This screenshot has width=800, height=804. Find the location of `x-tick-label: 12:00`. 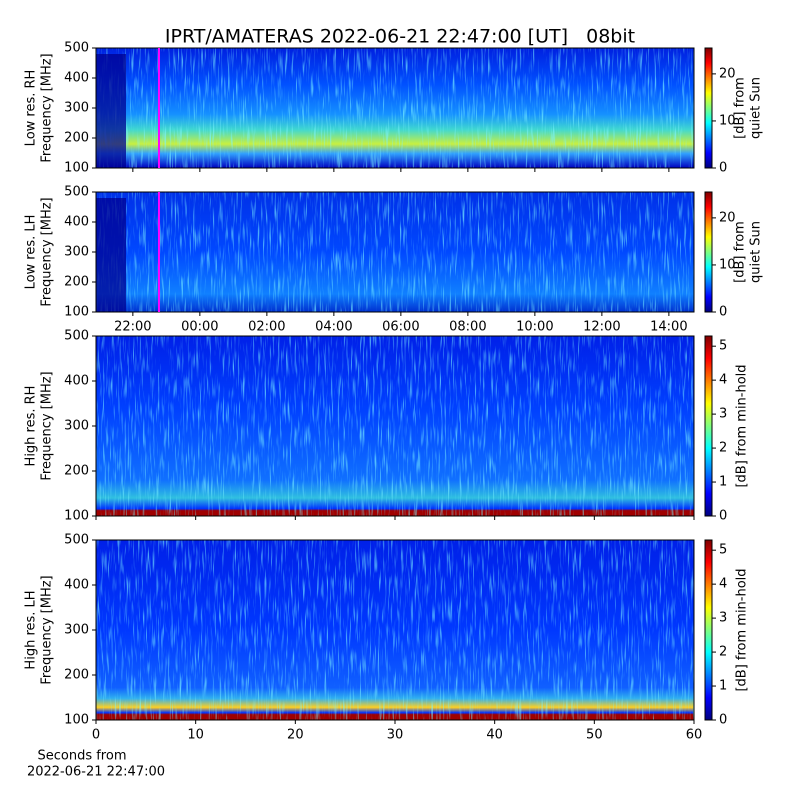

x-tick-label: 12:00 is located at coordinates (601, 327).